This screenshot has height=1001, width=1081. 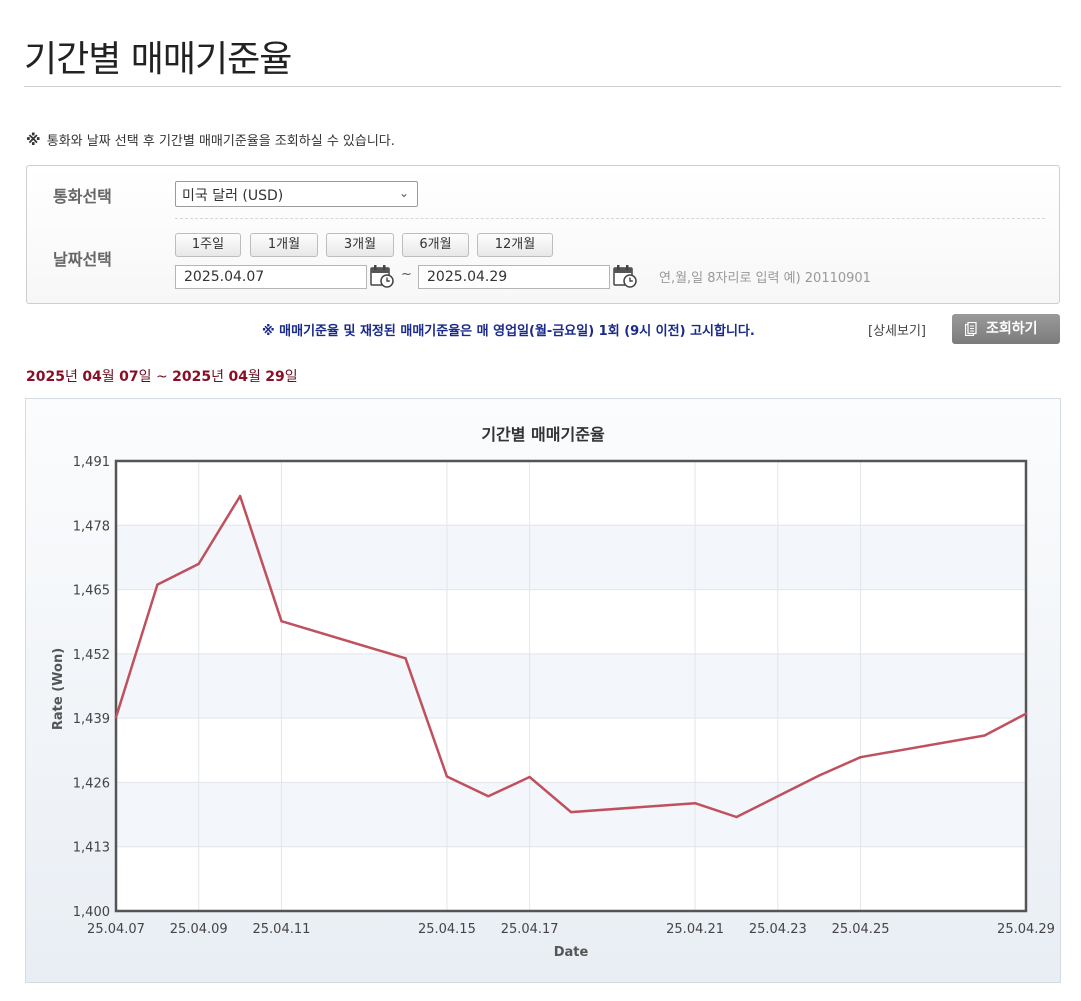 What do you see at coordinates (91, 526) in the screenshot?
I see `y-tick-label: 1,478` at bounding box center [91, 526].